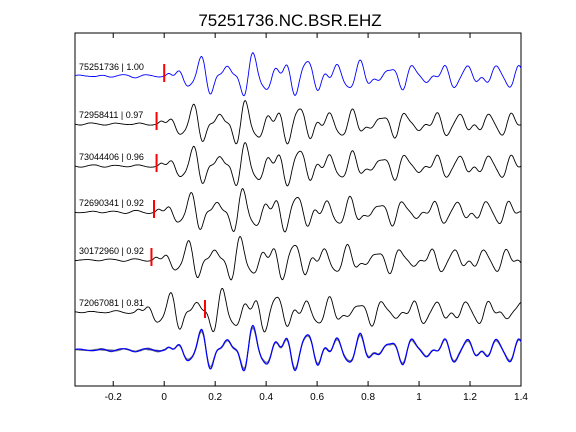 The width and height of the screenshot is (576, 432). Describe the element at coordinates (111, 157) in the screenshot. I see `trace-label-73044406: 73044406 | 0.96` at that location.